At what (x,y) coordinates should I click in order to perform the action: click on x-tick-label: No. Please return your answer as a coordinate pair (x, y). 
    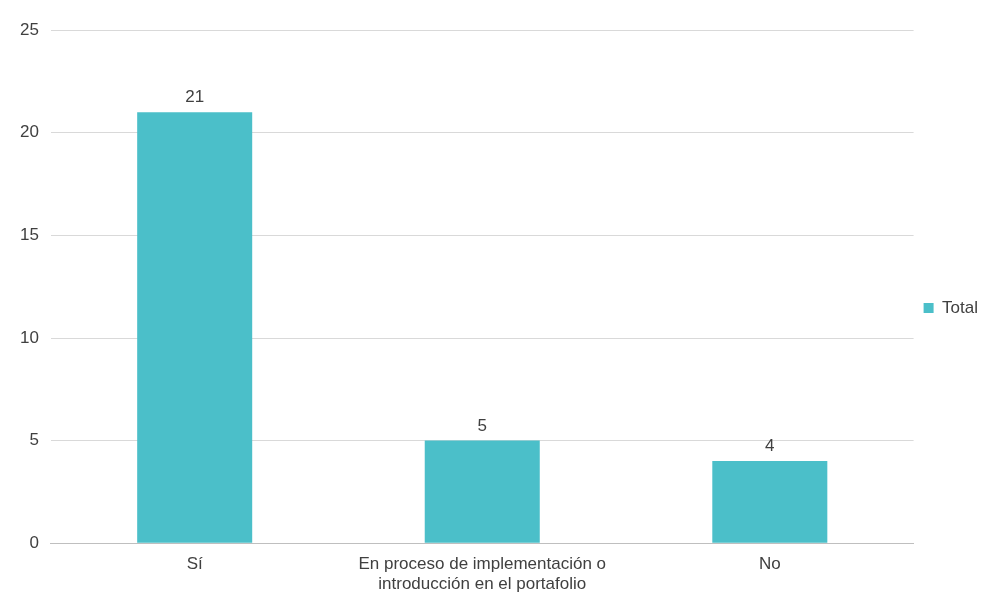
    Looking at the image, I should click on (769, 564).